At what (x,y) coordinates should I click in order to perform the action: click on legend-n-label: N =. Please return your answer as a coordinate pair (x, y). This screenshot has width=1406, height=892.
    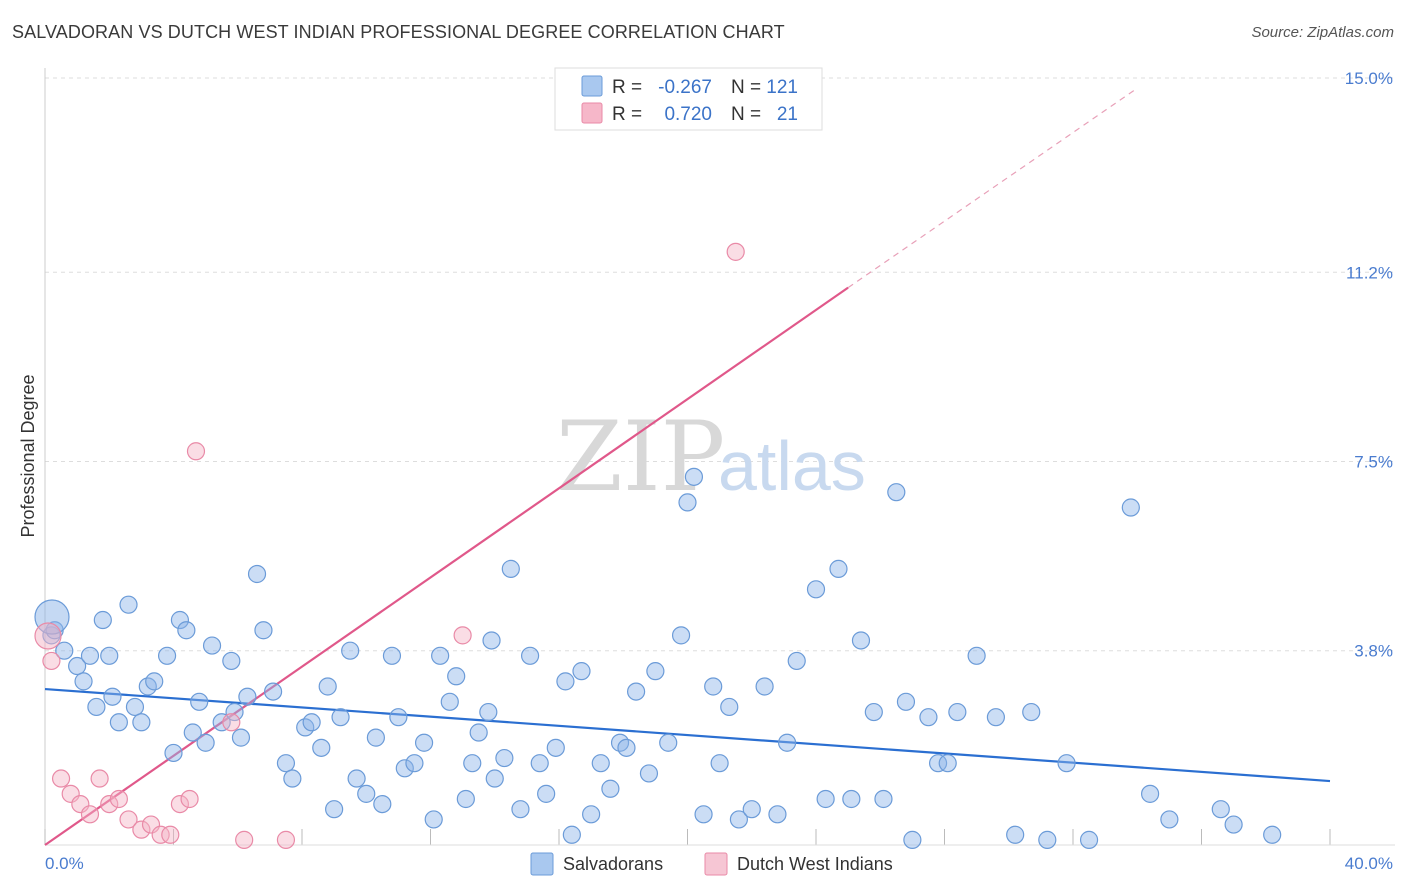
    Looking at the image, I should click on (746, 87).